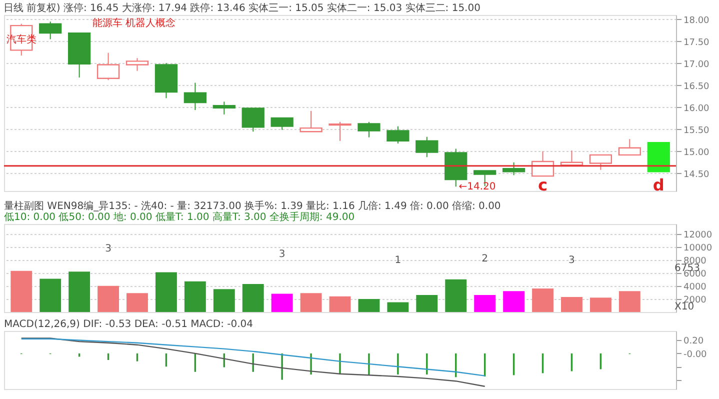  Describe the element at coordinates (252, 206) in the screenshot. I see `chart-title: 量柱副图 WEN98编_异135: - 洗40: - 量: 32173.00 换手%: 1.39 量比: 1.16 几倍: 1.49 倍: 0.00 倍缩: 0.00` at that location.